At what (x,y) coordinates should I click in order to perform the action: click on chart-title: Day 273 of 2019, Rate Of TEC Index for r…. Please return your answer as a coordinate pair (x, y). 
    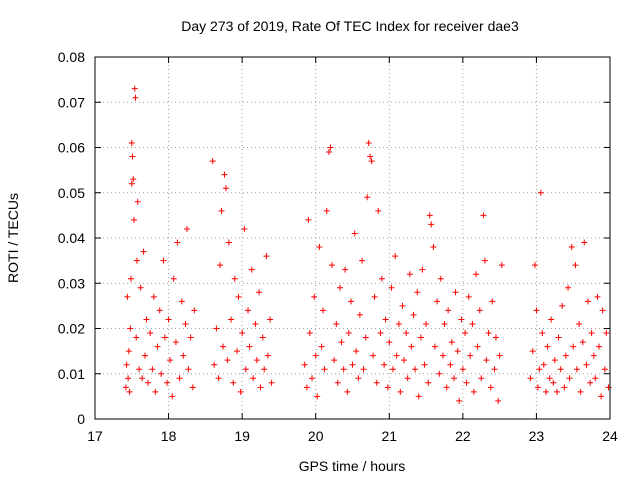
    Looking at the image, I should click on (350, 26).